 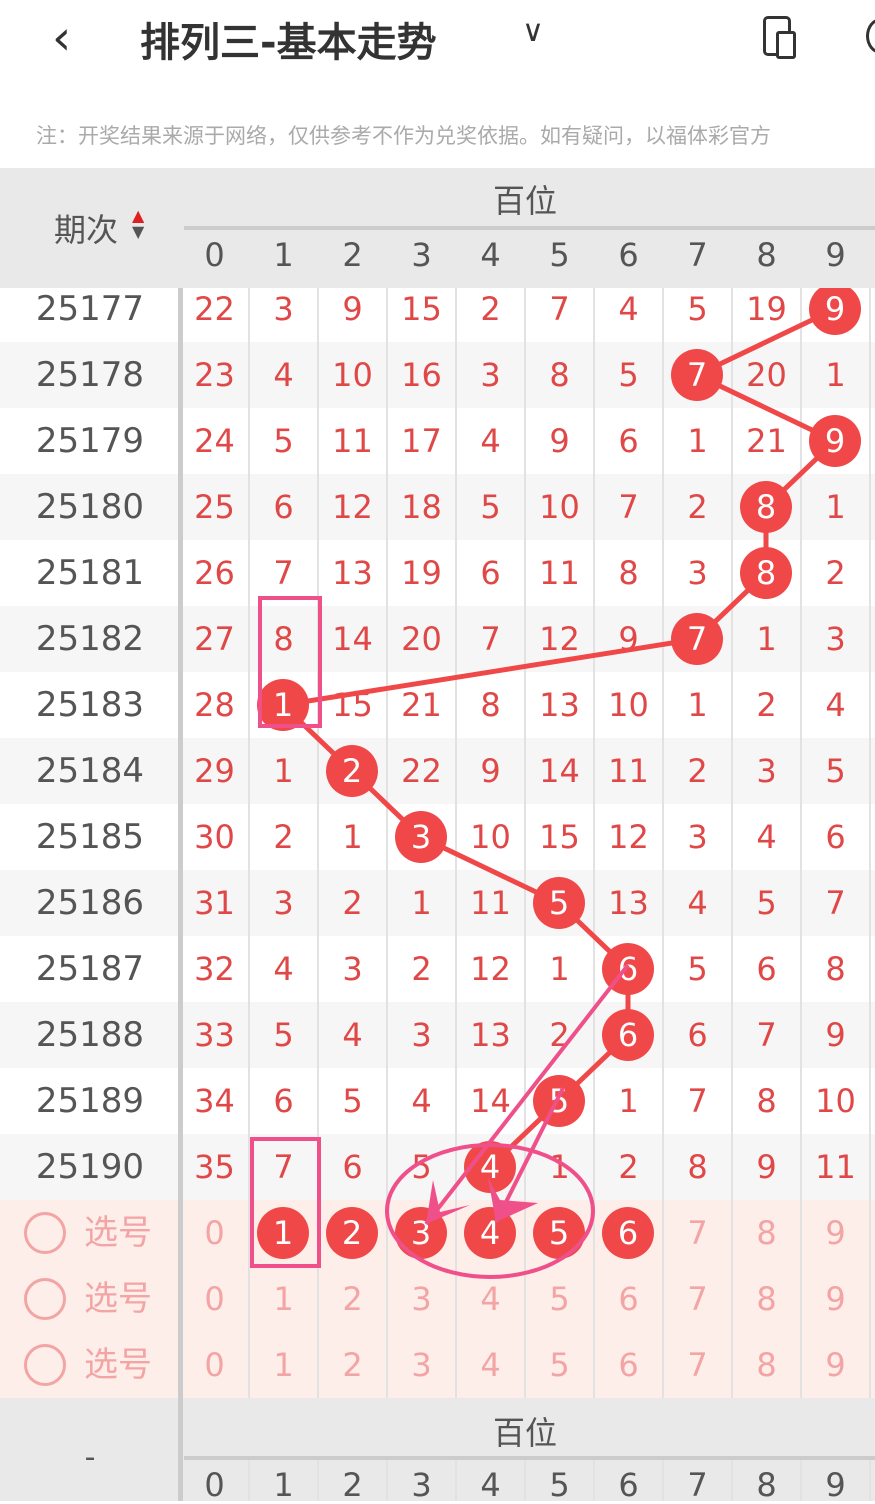 I want to click on period-number: 25179, so click(x=90, y=441).